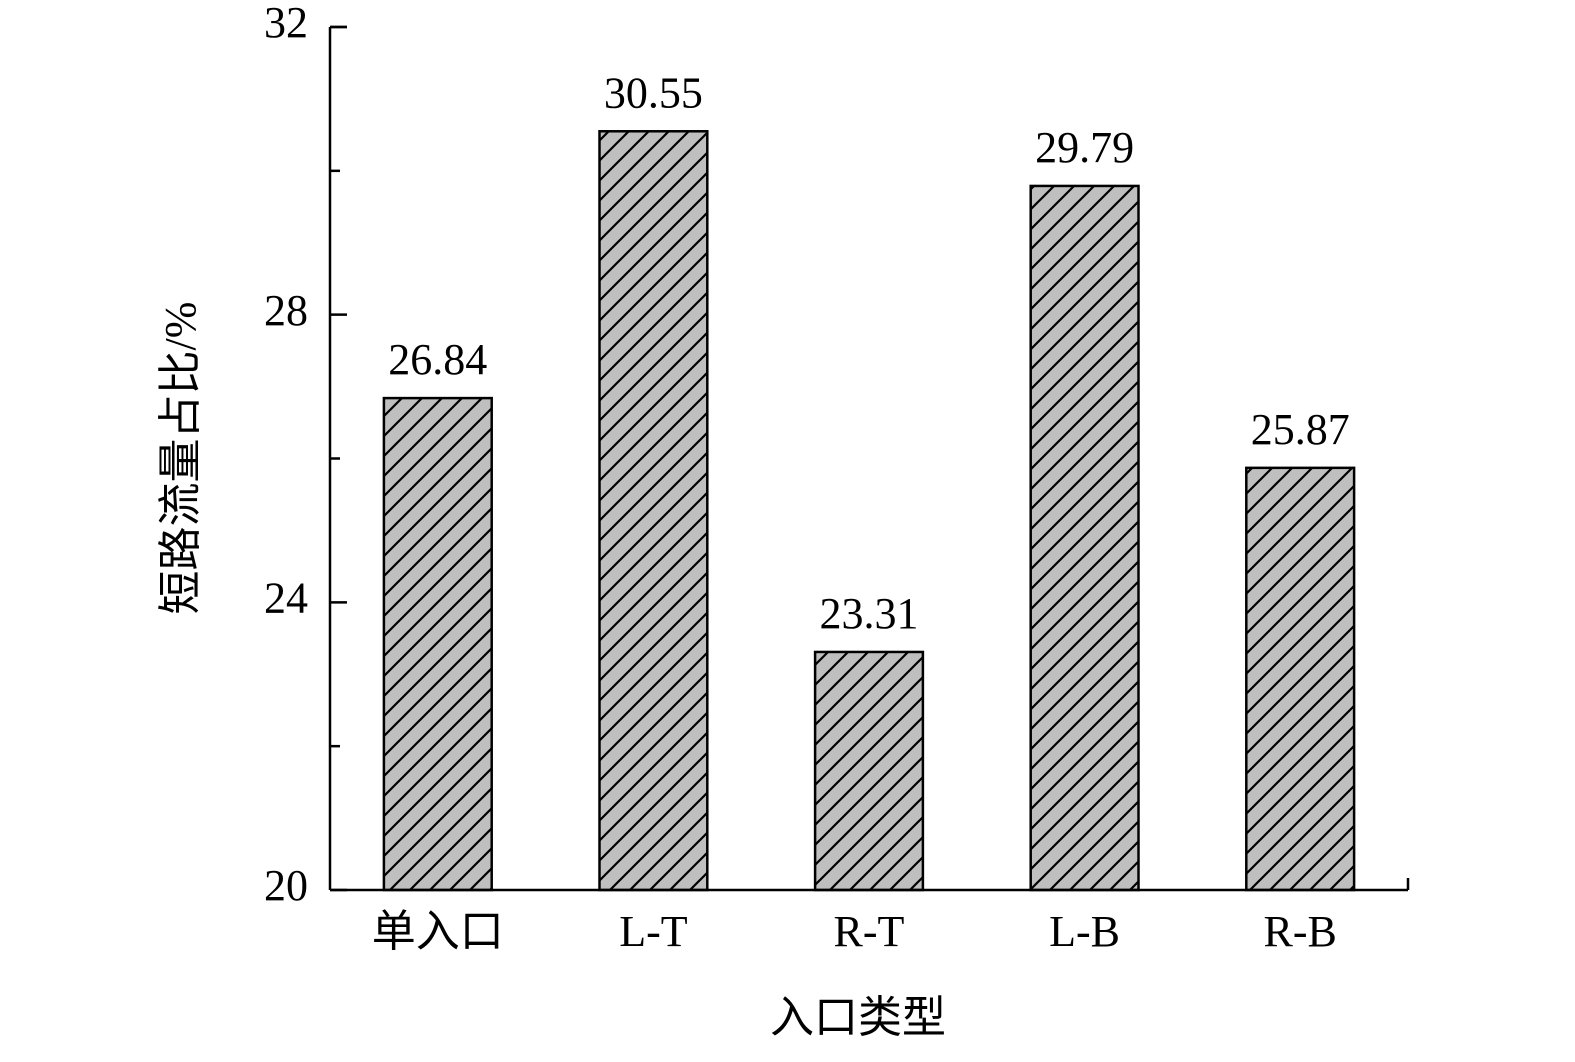 This screenshot has width=1575, height=1062. I want to click on x-tick-label: L-B, so click(1084, 931).